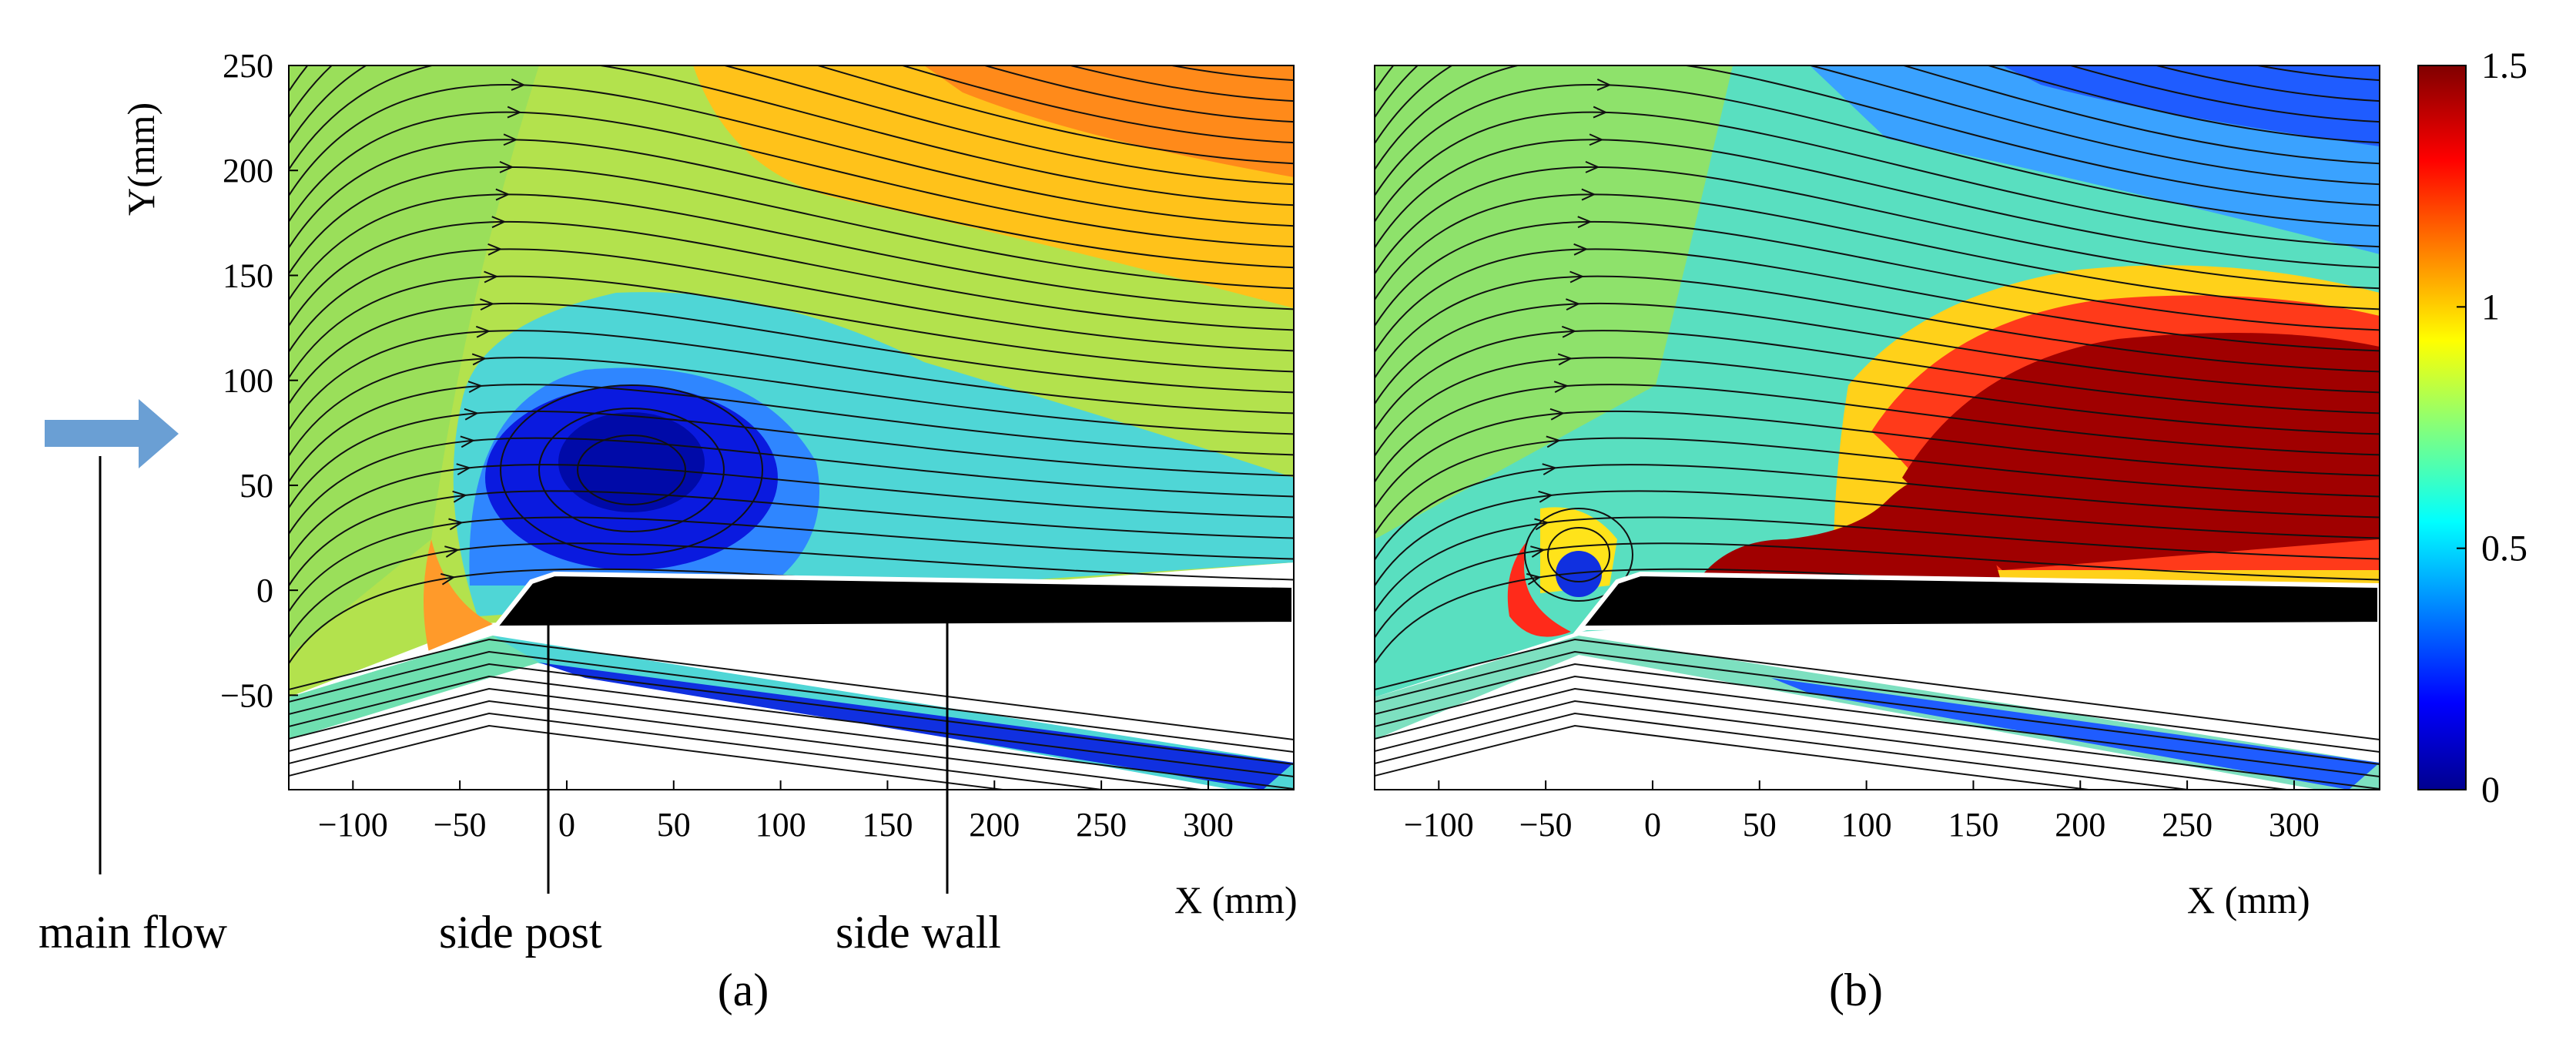  What do you see at coordinates (888, 825) in the screenshot?
I see `x-tick-label: 150` at bounding box center [888, 825].